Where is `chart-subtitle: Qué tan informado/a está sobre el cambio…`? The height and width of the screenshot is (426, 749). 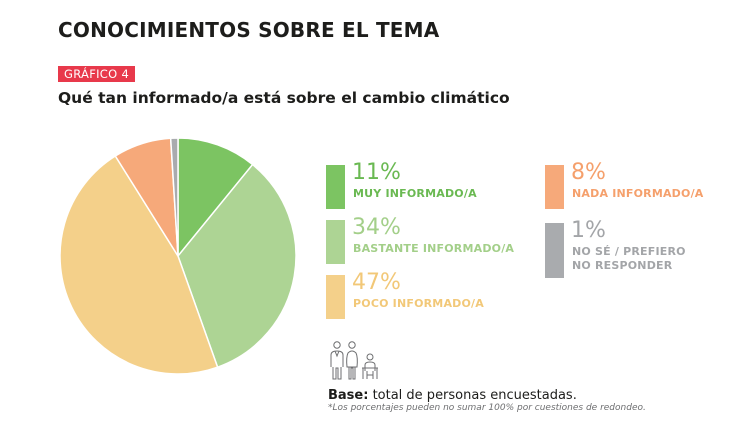
chart-subtitle: Qué tan informado/a está sobre el cambio… is located at coordinates (284, 98).